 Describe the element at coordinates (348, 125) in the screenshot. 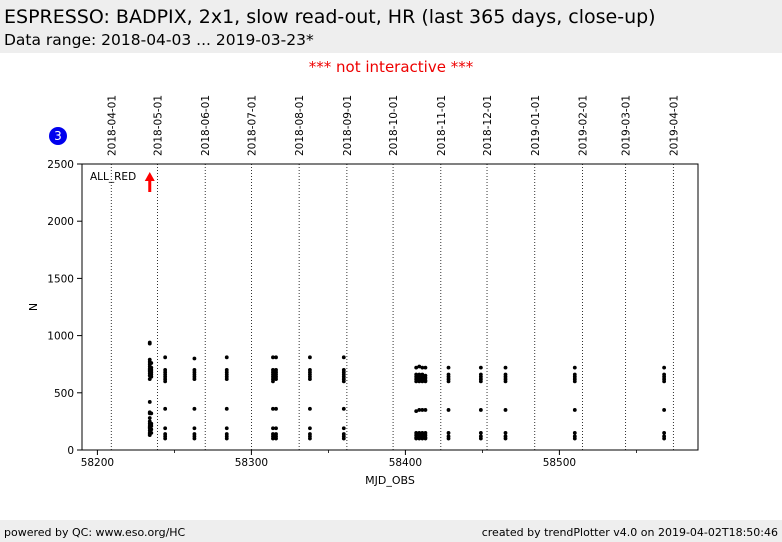

I see `date-marker-label: 2018-09-01` at that location.